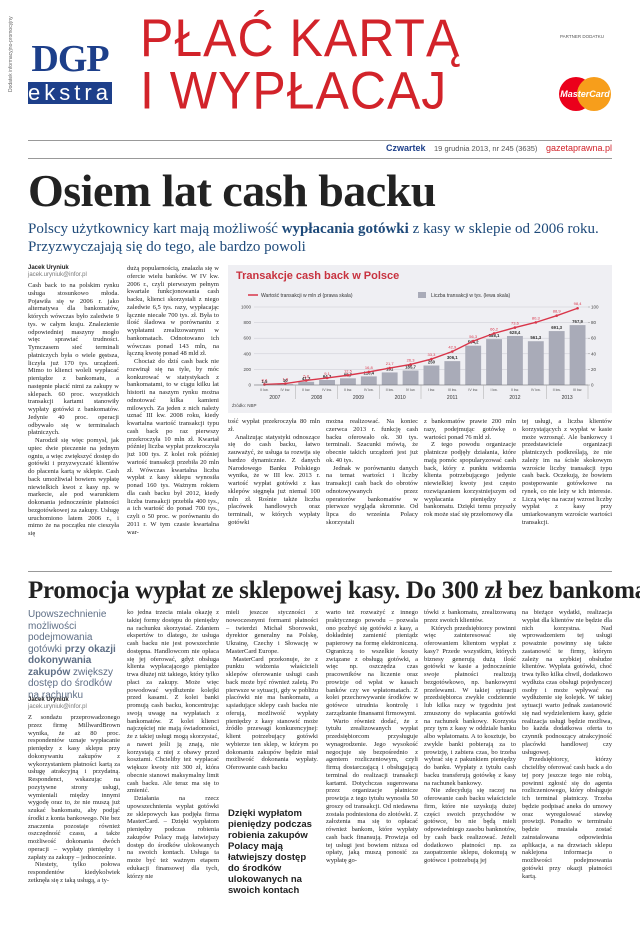 This screenshot has width=640, height=929. What do you see at coordinates (473, 336) in the screenshot?
I see `line-value-label: 56,3` at bounding box center [473, 336].